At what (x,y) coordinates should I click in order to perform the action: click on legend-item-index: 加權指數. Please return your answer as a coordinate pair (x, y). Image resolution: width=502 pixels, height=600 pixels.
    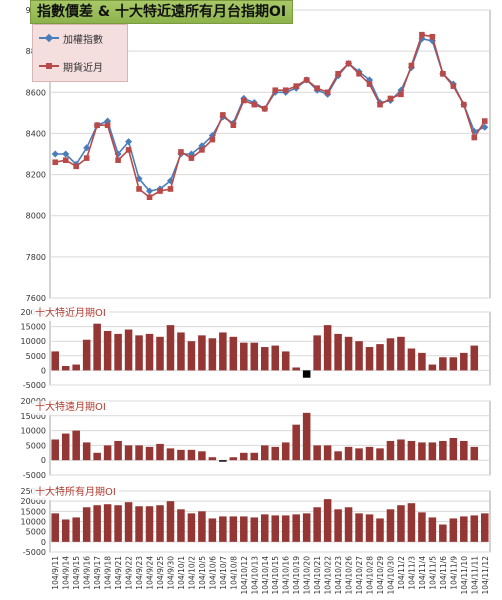
    Looking at the image, I should click on (71, 38).